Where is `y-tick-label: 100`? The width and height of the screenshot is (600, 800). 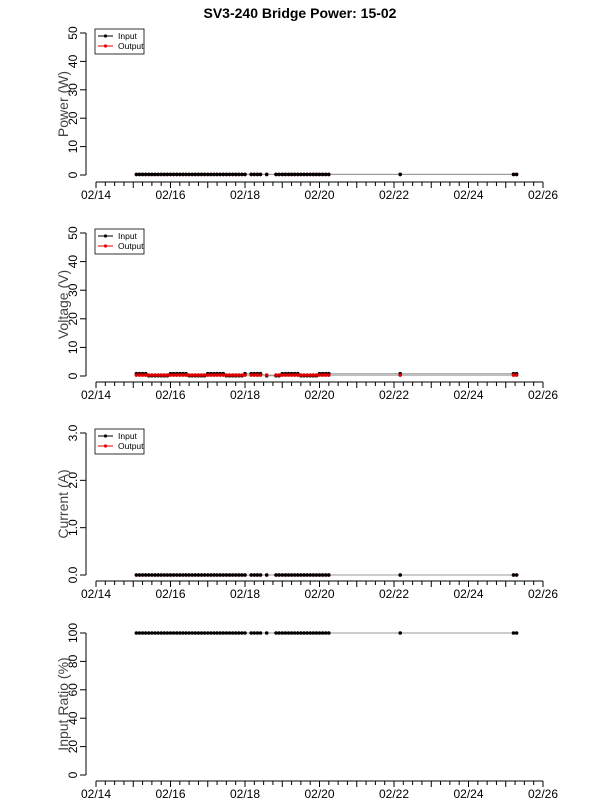
y-tick-label: 100 is located at coordinates (73, 633).